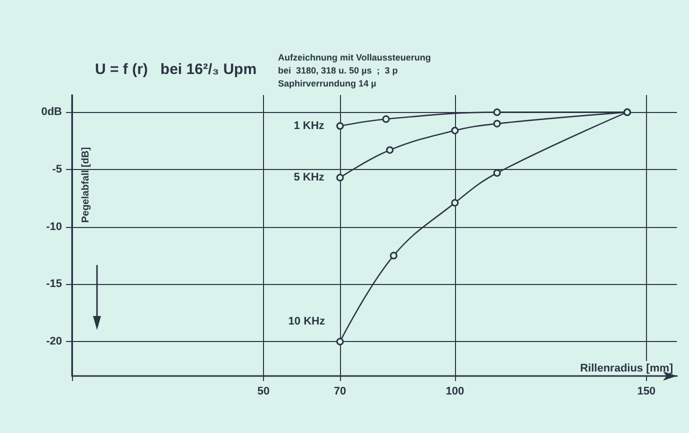  What do you see at coordinates (340, 392) in the screenshot?
I see `x-tick-label: 70` at bounding box center [340, 392].